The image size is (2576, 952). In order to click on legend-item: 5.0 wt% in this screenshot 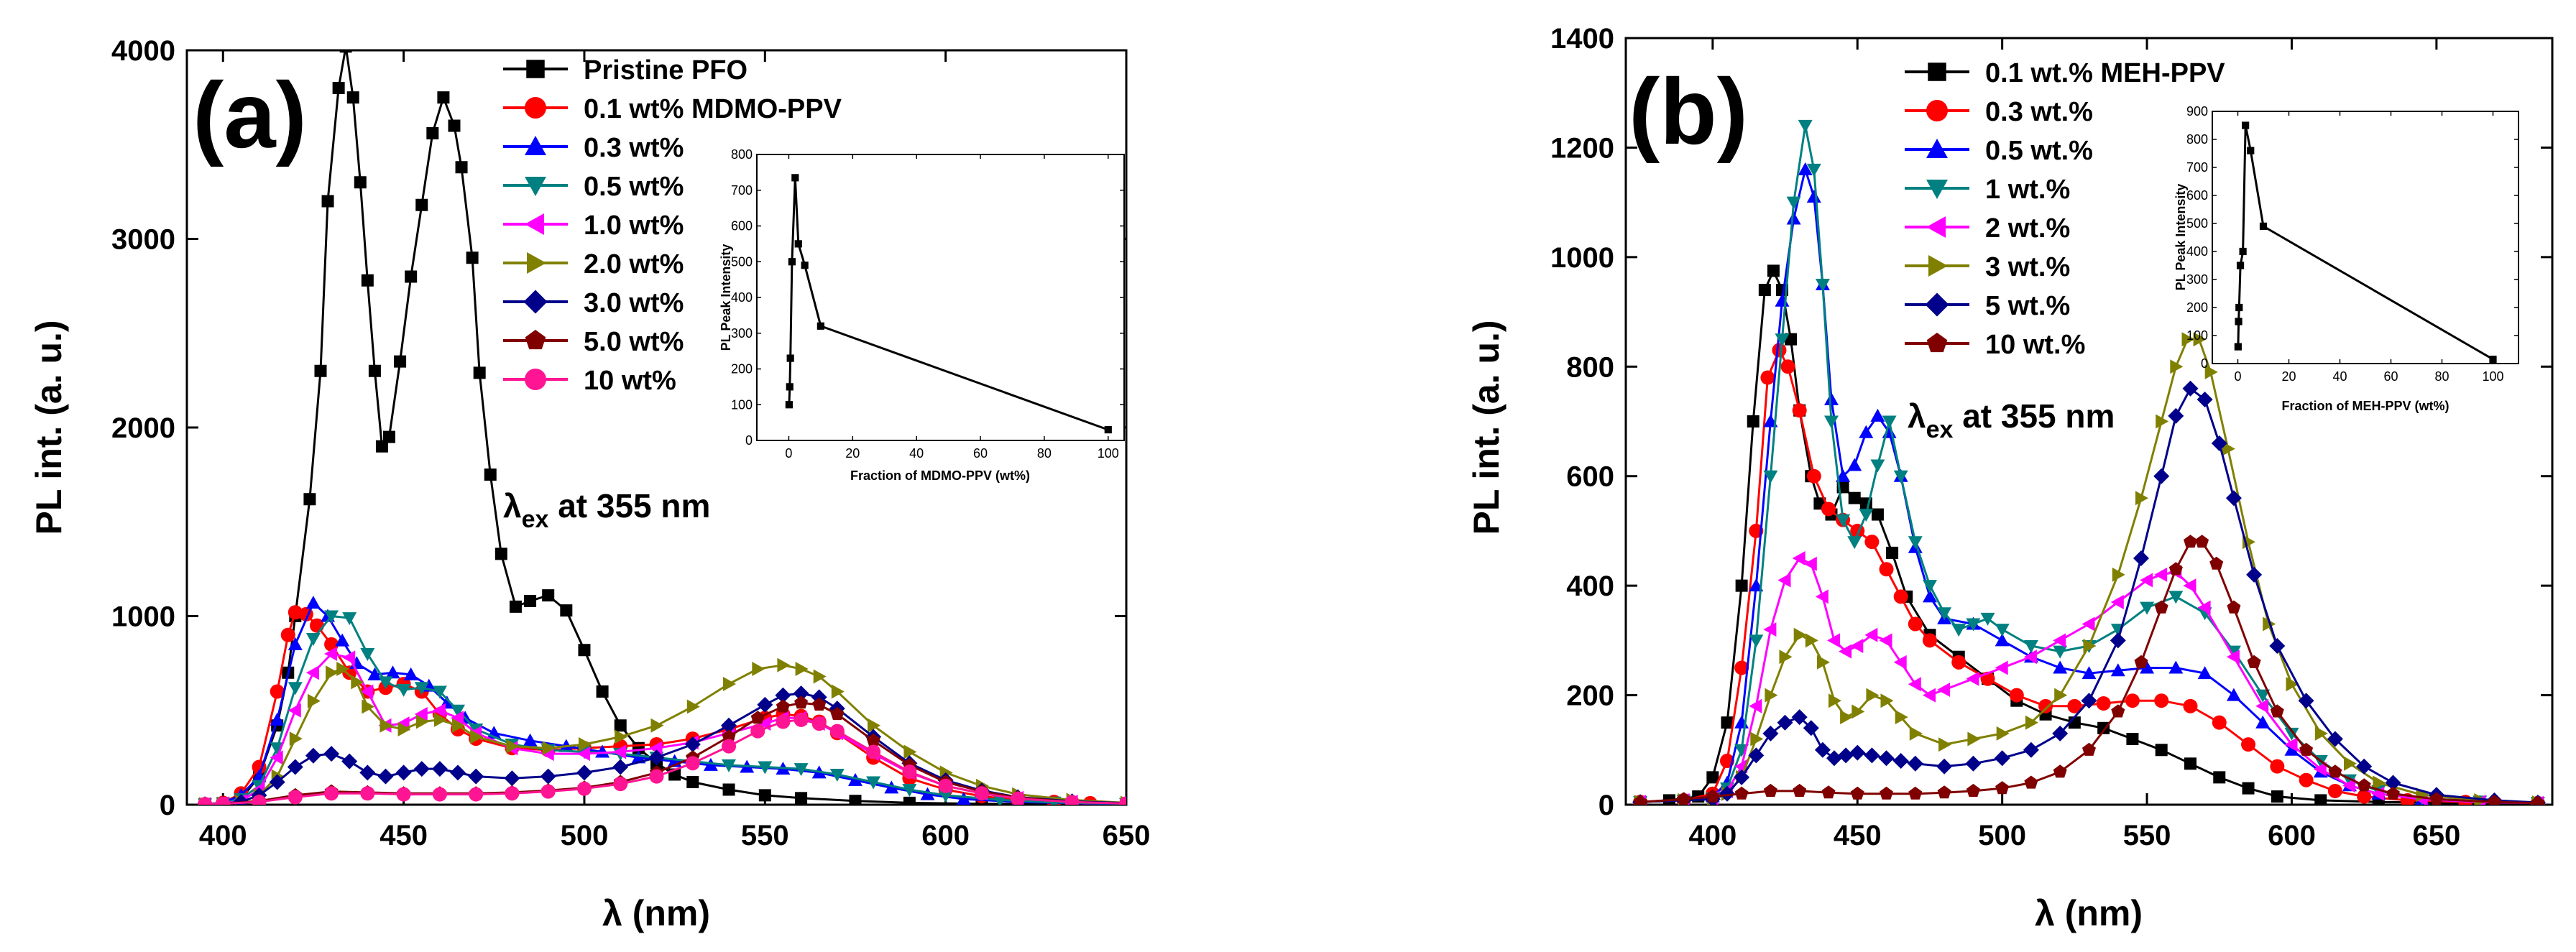, I will do `click(593, 342)`.